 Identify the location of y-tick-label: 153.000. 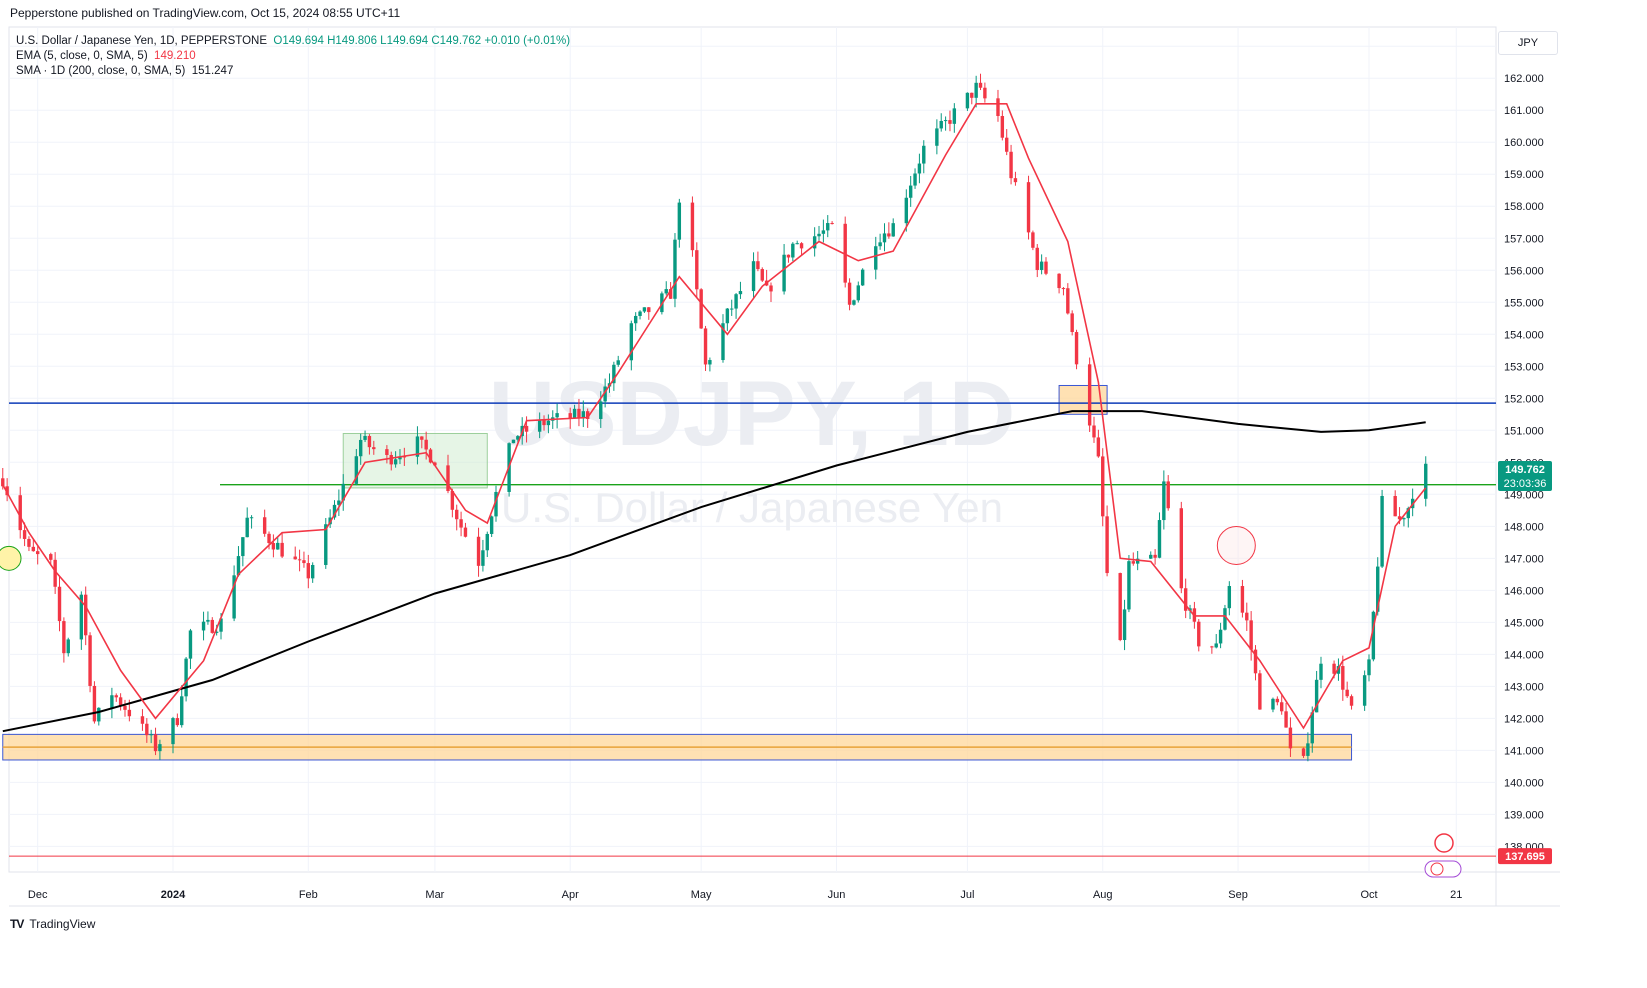
(1524, 367).